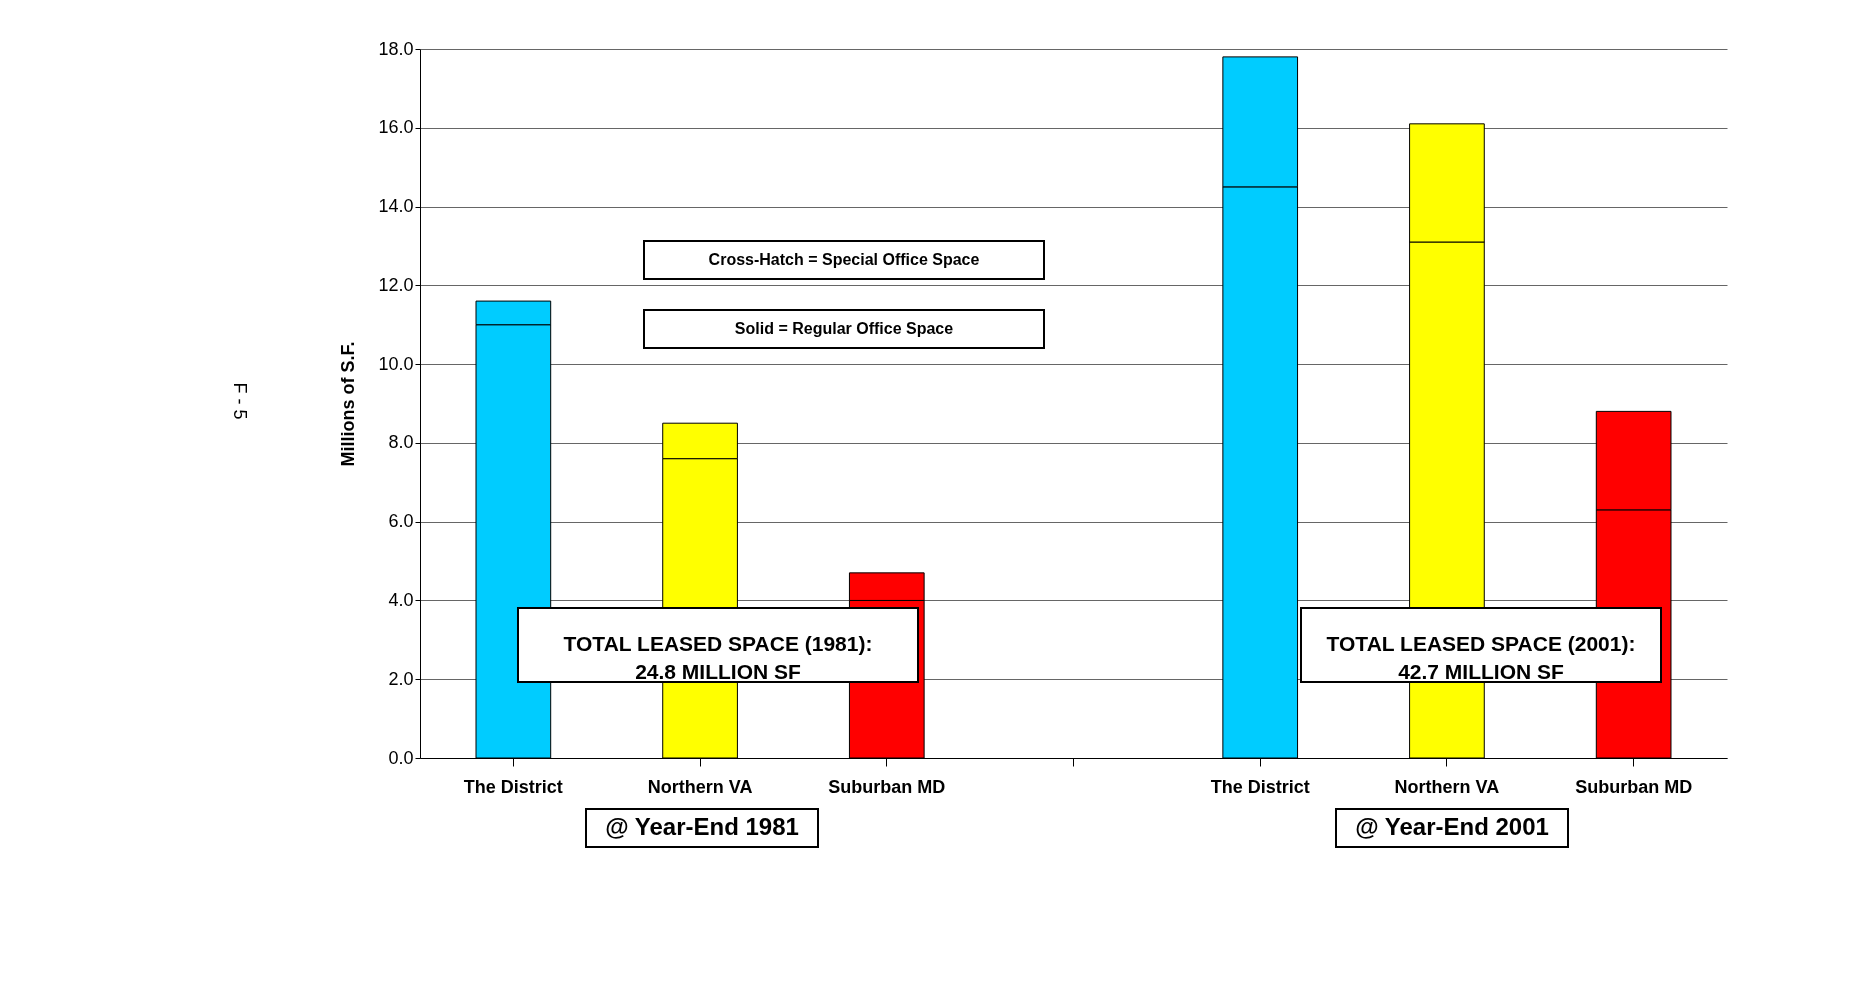 This screenshot has height=1008, width=1854. Describe the element at coordinates (396, 127) in the screenshot. I see `y-tick-label: 16.0` at that location.